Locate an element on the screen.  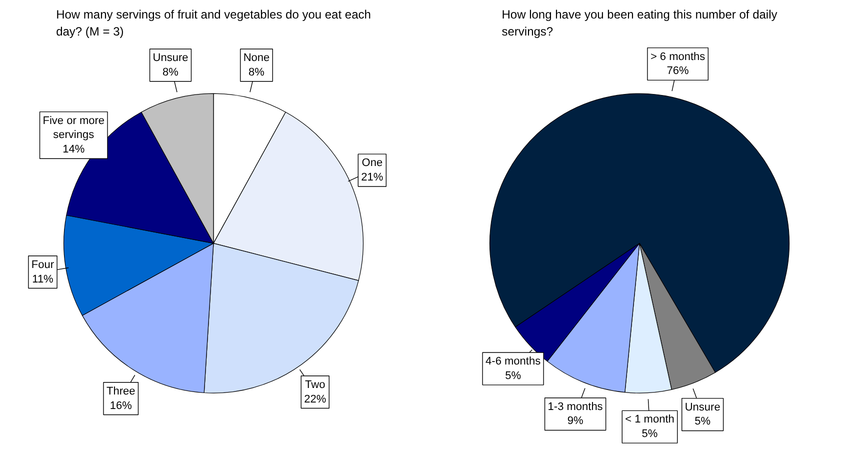
slice-label: One is located at coordinates (372, 163).